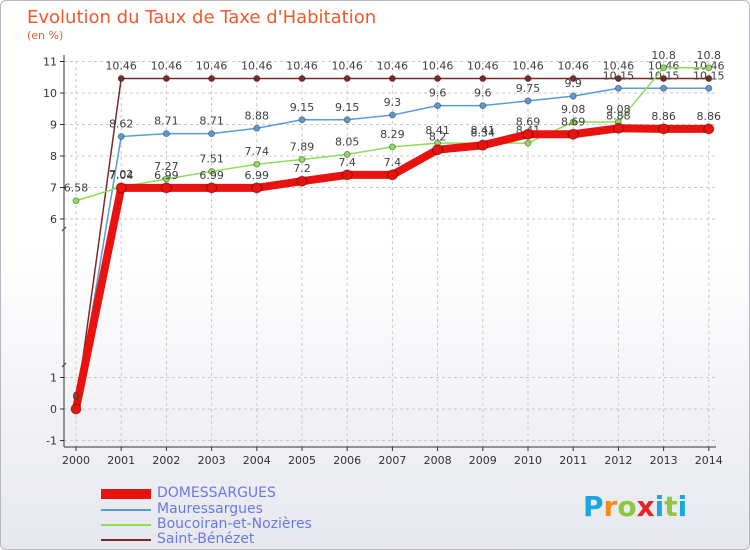 This screenshot has width=750, height=550. What do you see at coordinates (76, 460) in the screenshot?
I see `x-tick-label: 2000` at bounding box center [76, 460].